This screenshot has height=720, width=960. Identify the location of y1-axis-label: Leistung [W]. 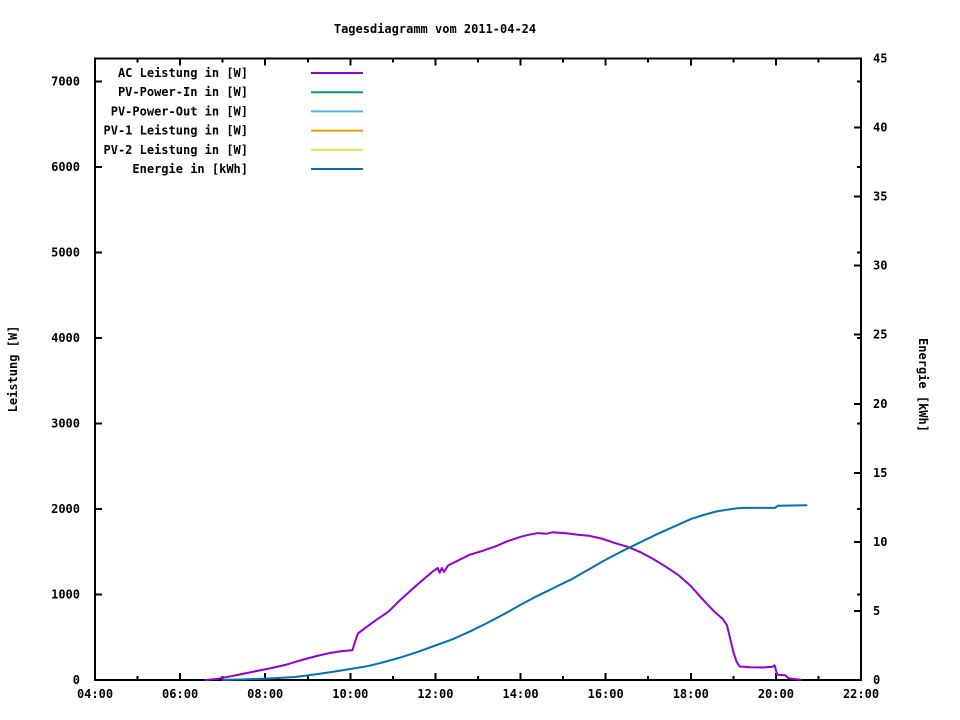
(13, 369).